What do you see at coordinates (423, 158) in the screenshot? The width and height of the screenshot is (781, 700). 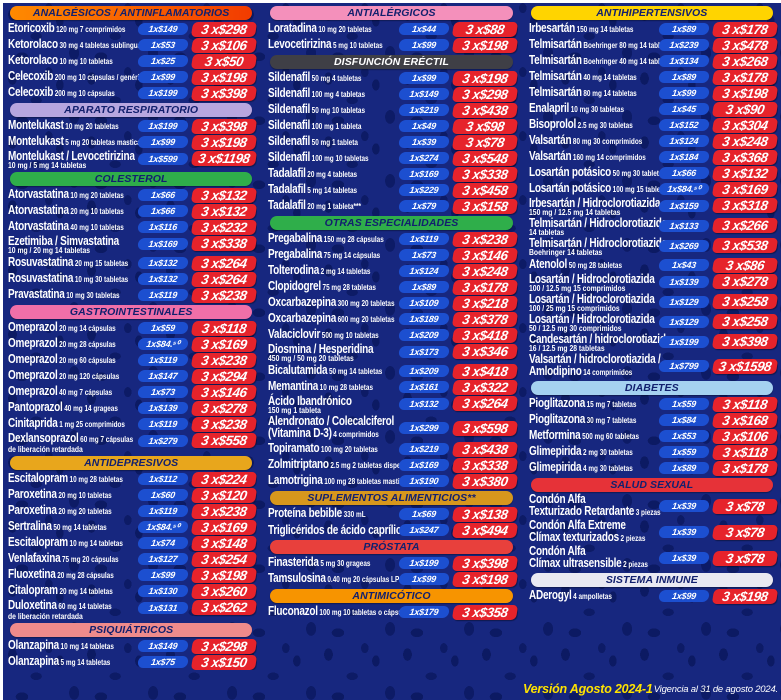 I see `unit-price-text: 1x$274` at bounding box center [423, 158].